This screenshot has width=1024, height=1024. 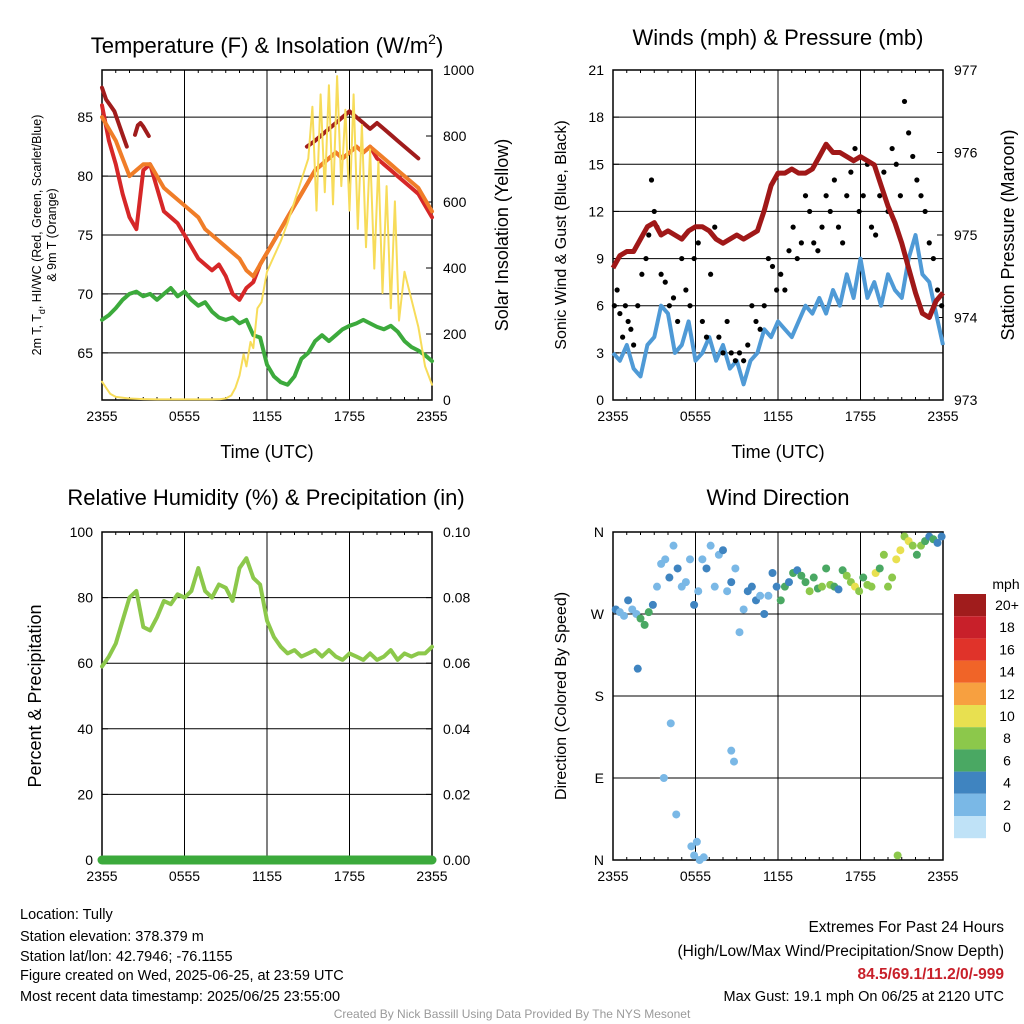 I want to click on location-text: Location: Tully, so click(x=66, y=915).